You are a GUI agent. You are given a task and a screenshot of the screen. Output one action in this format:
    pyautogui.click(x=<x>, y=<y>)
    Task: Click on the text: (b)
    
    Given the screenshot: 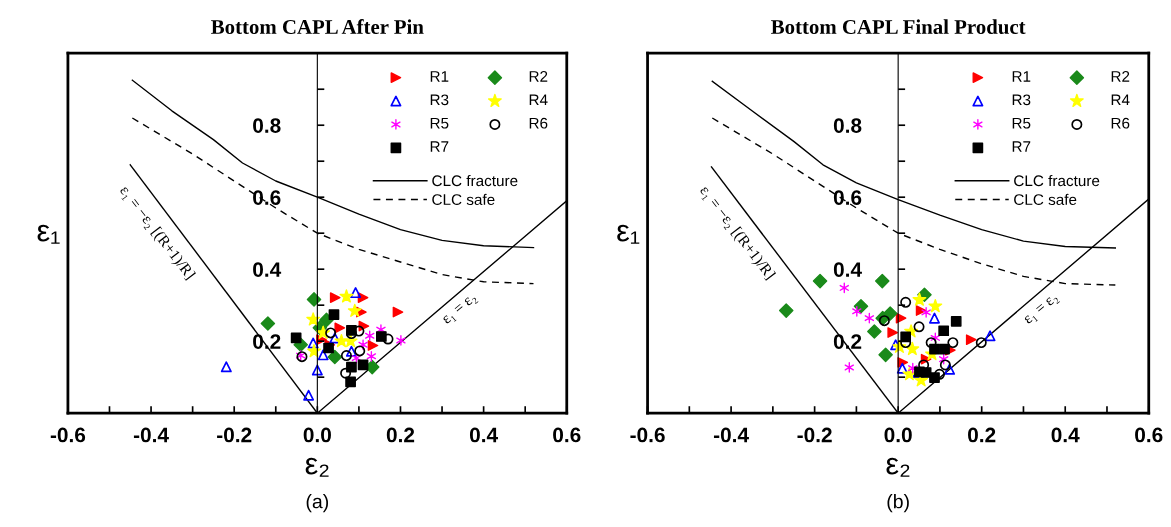 What is the action you would take?
    pyautogui.click(x=898, y=503)
    